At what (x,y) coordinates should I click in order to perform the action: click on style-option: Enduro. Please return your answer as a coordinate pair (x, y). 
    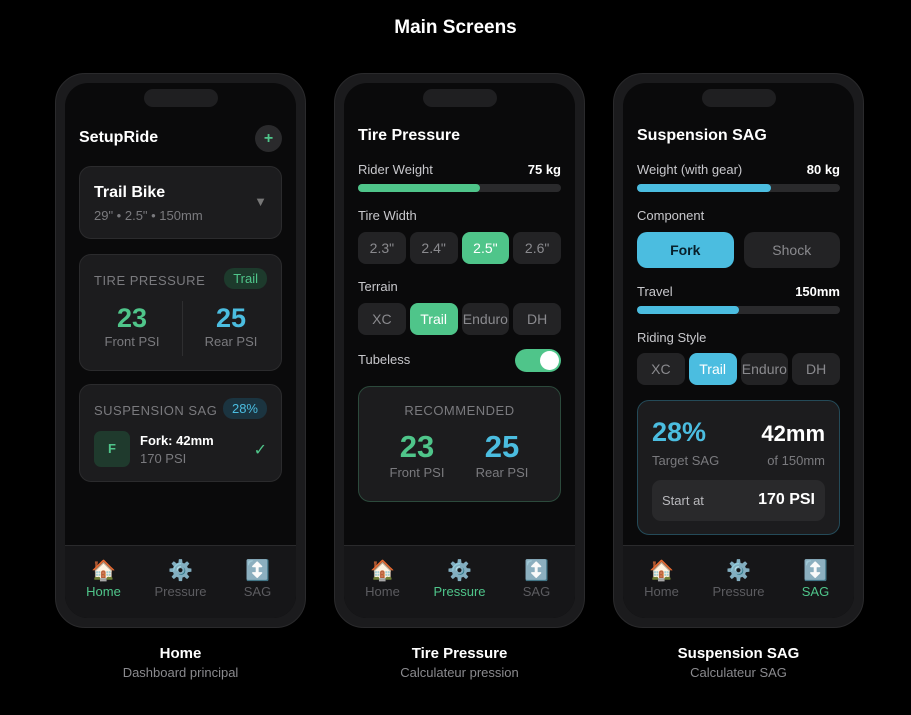
    Looking at the image, I should click on (764, 369).